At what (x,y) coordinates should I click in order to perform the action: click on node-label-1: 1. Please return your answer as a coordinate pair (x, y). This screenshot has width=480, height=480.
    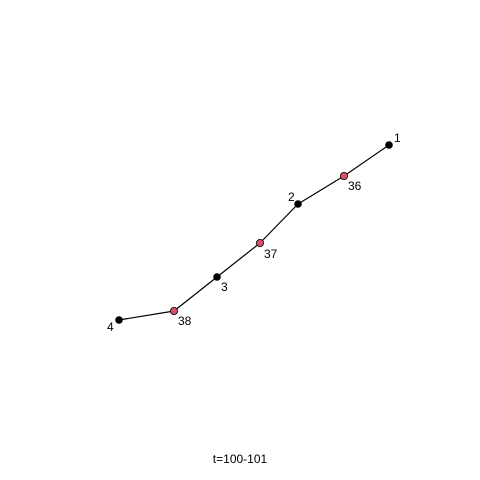
    Looking at the image, I should click on (397, 138).